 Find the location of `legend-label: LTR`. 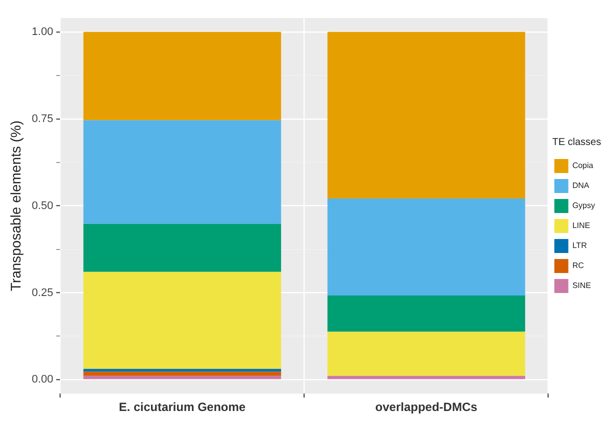

legend-label: LTR is located at coordinates (580, 245).